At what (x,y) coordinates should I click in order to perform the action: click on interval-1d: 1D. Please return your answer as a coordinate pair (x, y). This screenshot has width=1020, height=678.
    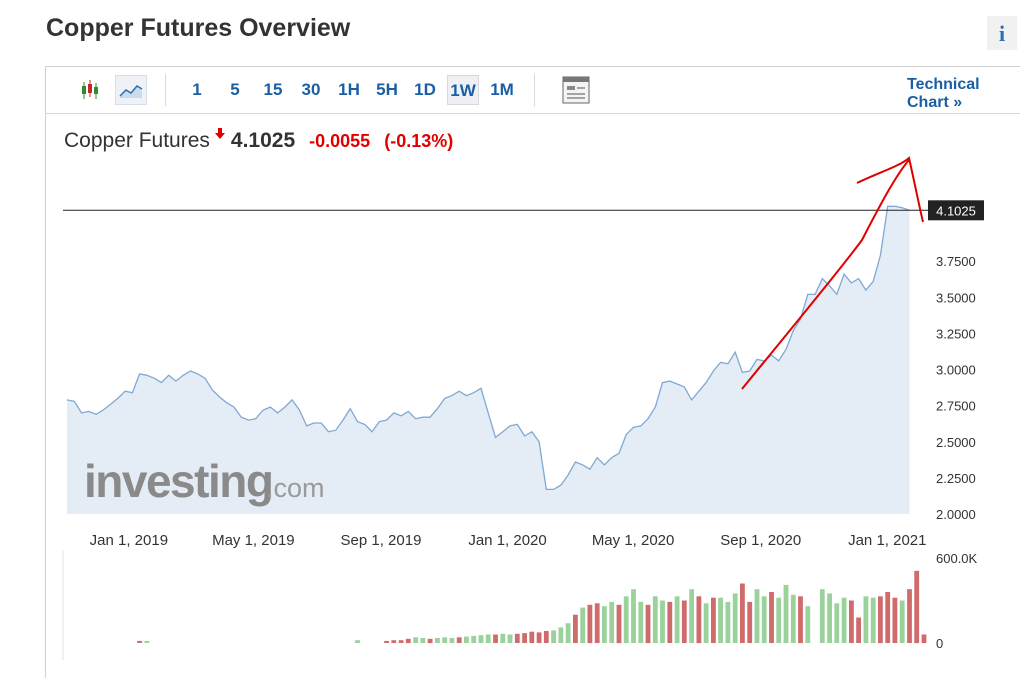
    Looking at the image, I should click on (425, 89).